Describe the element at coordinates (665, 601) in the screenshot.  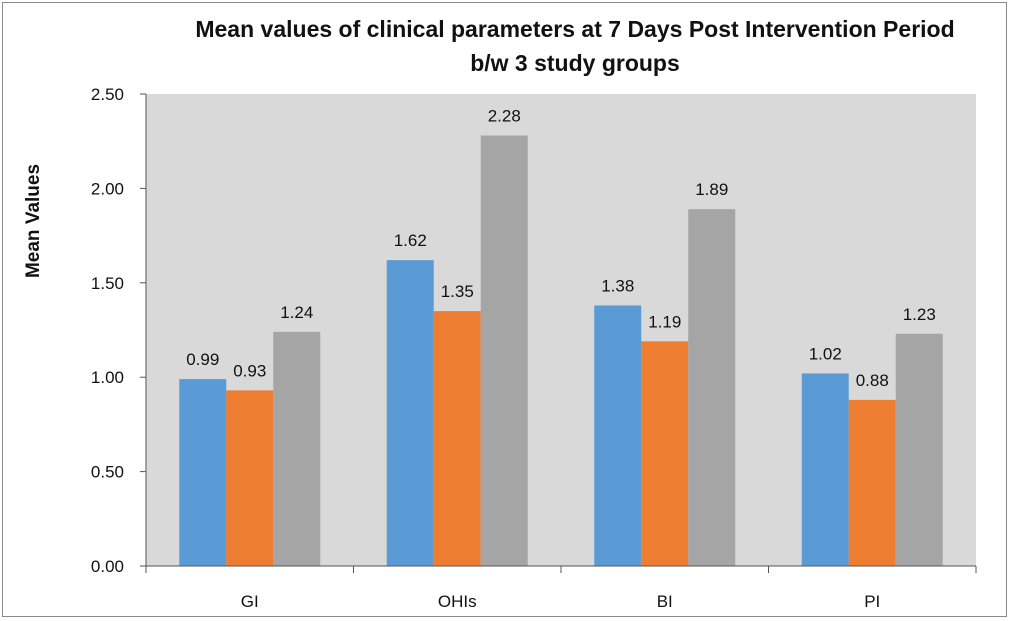
I see `x-tick-label: BI` at that location.